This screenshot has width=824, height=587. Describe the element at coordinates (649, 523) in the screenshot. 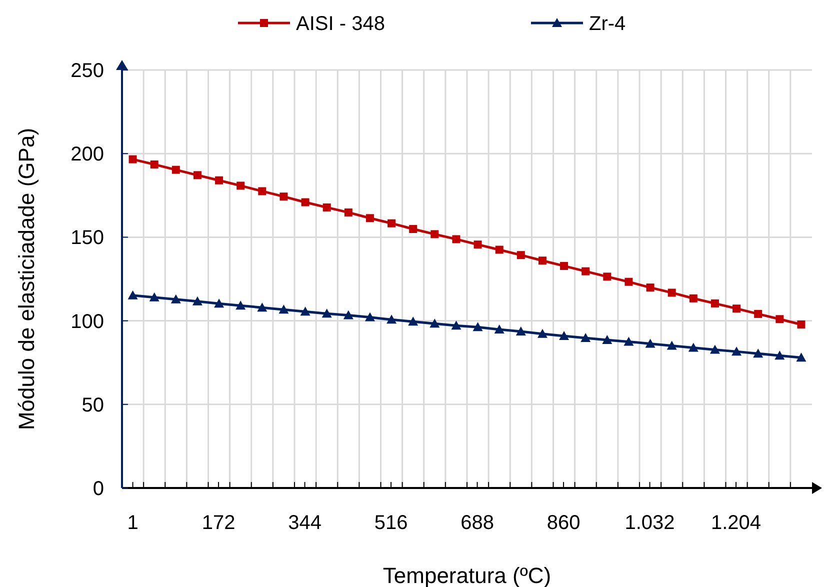

I see `x-tick-label: 1.032` at that location.